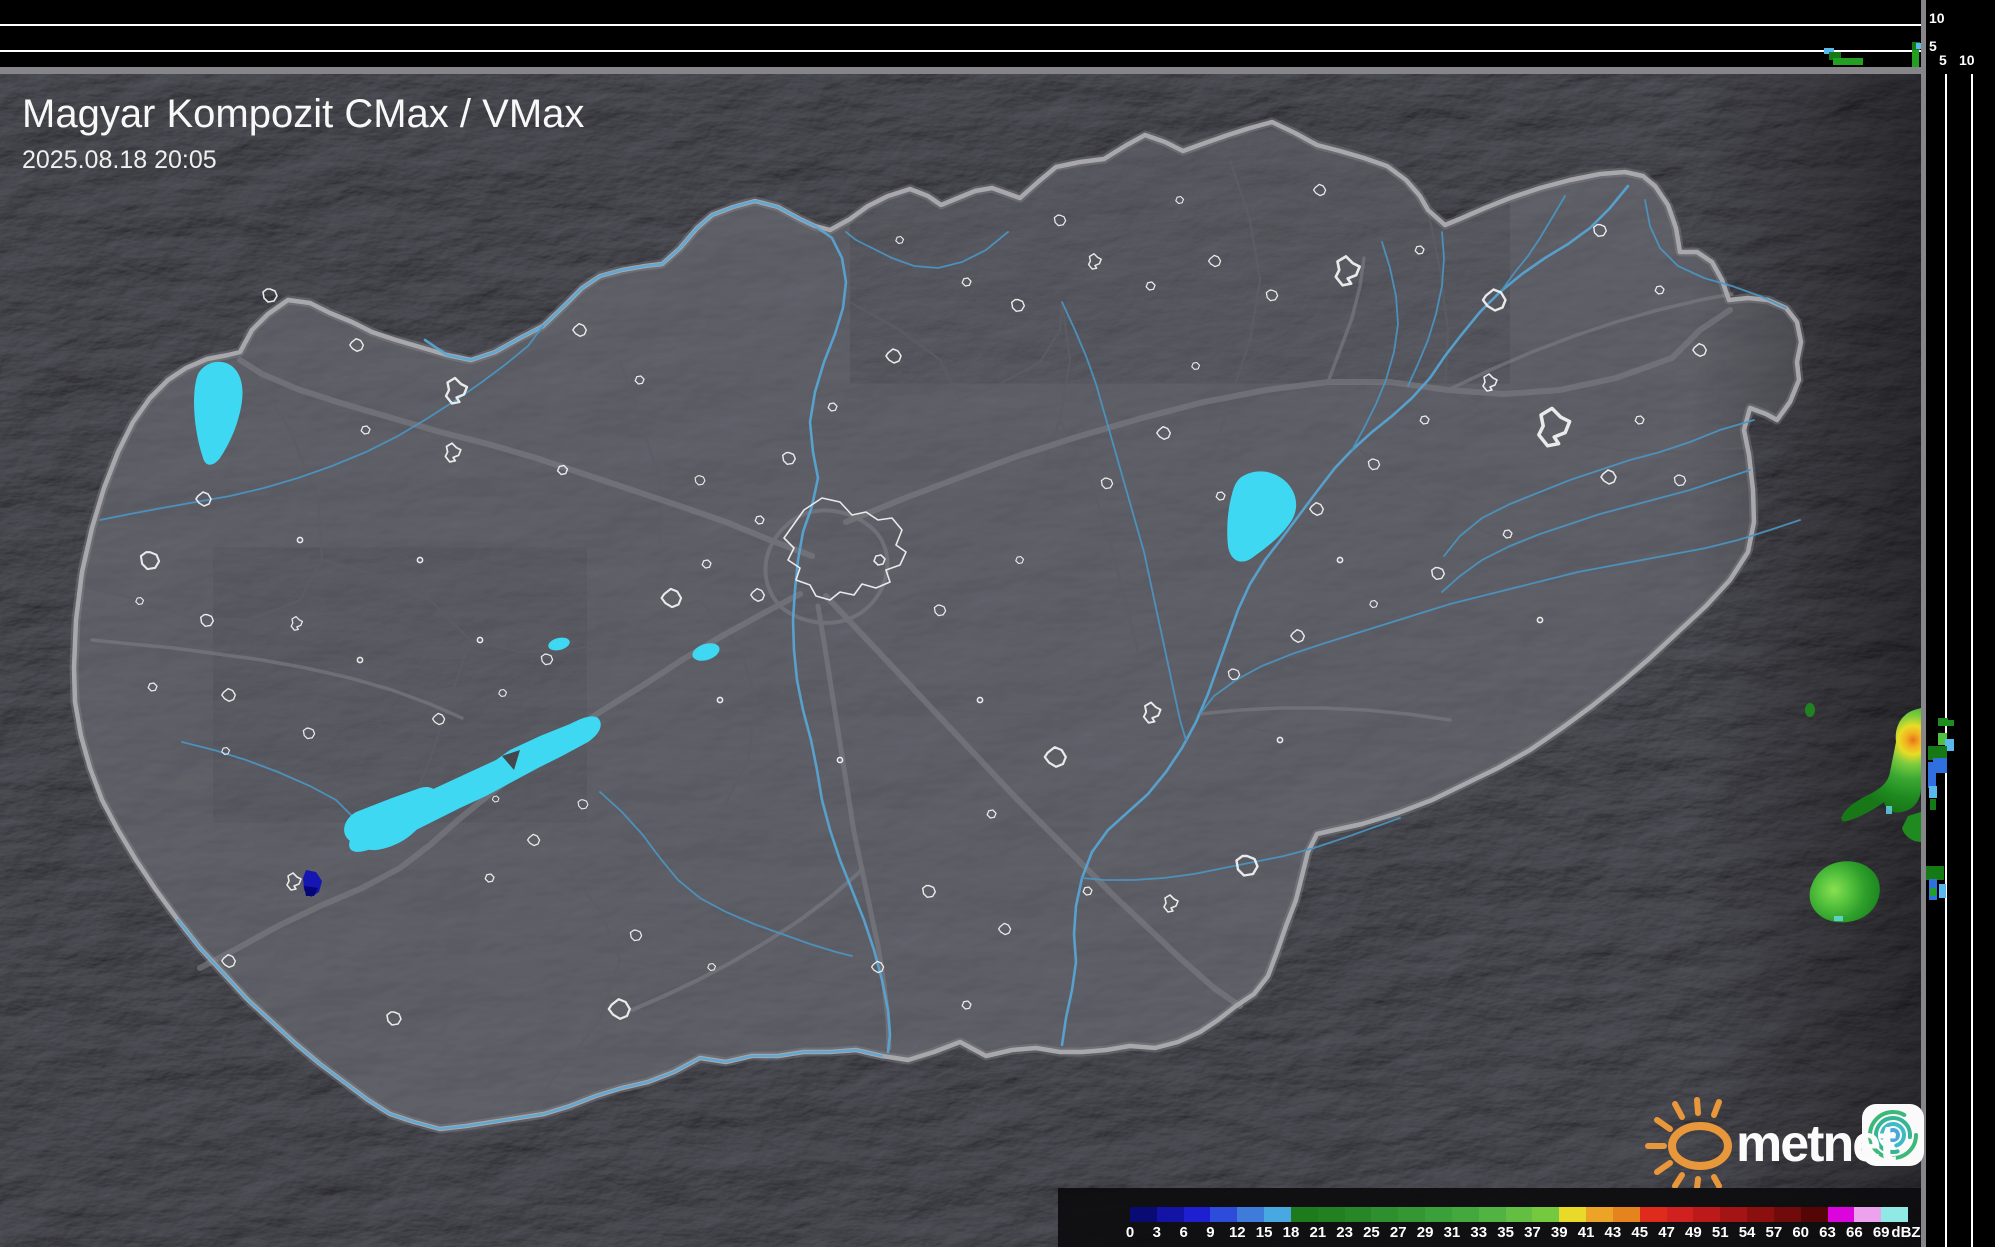 This screenshot has width=1995, height=1247. Describe the element at coordinates (1479, 1232) in the screenshot. I see `dbz-tick-label: 33` at that location.